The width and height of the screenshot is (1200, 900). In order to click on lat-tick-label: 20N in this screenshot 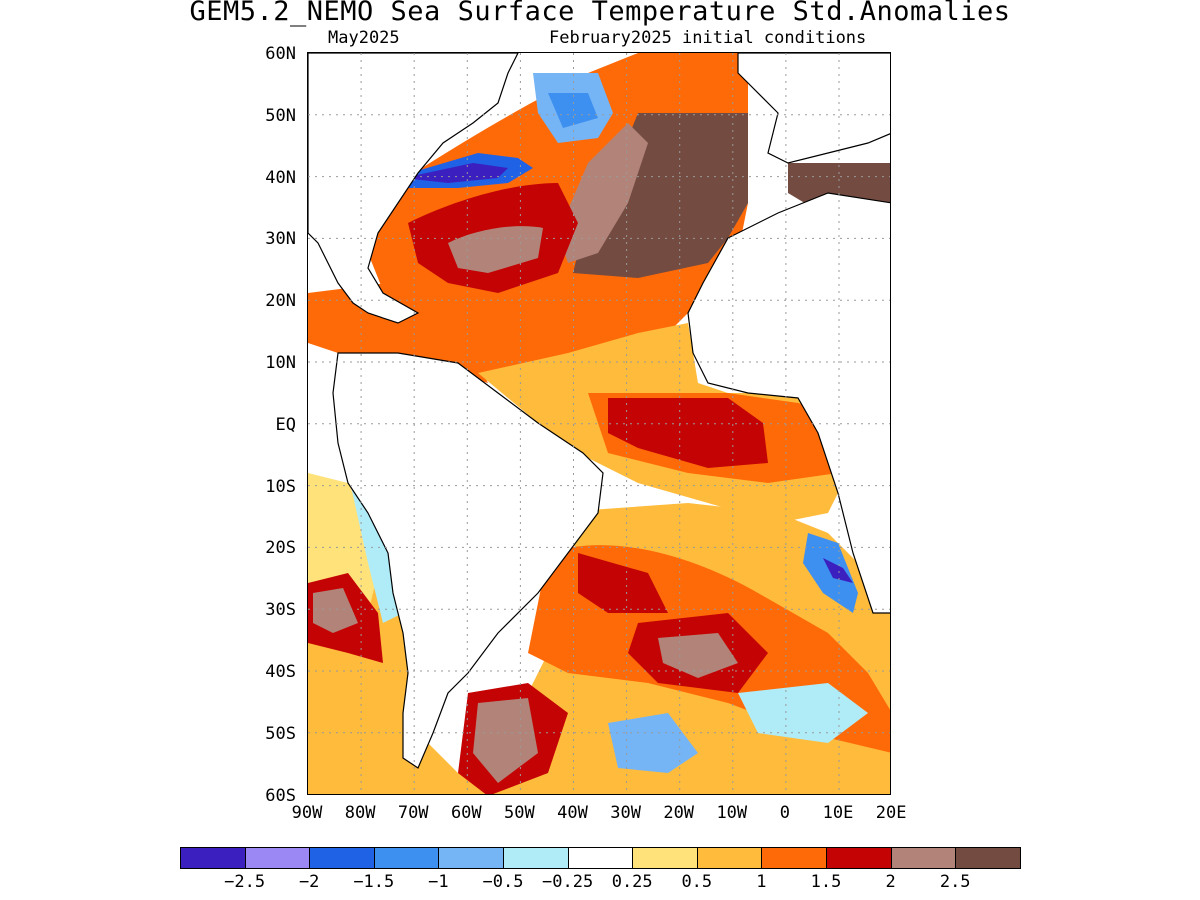, I will do `click(280, 301)`.